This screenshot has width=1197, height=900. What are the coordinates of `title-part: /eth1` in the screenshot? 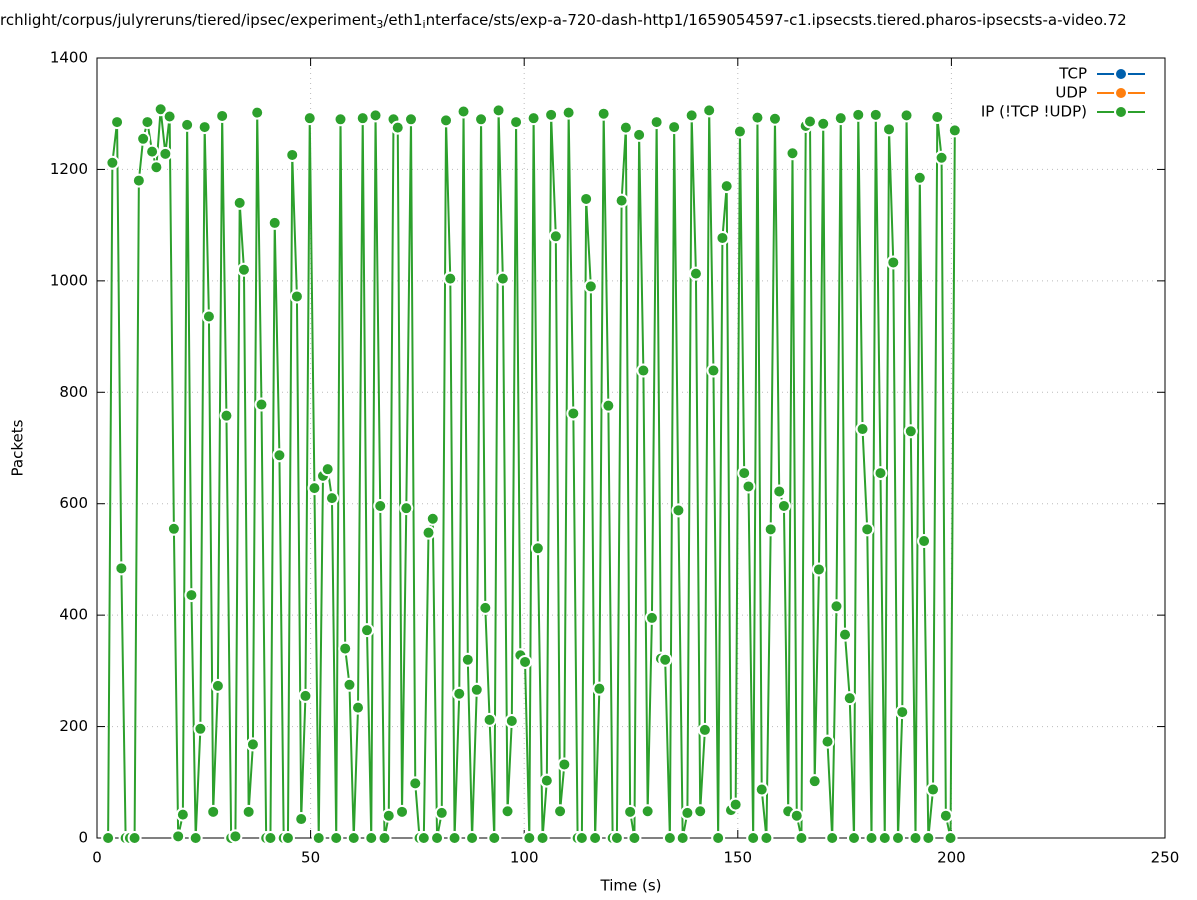 It's located at (402, 20).